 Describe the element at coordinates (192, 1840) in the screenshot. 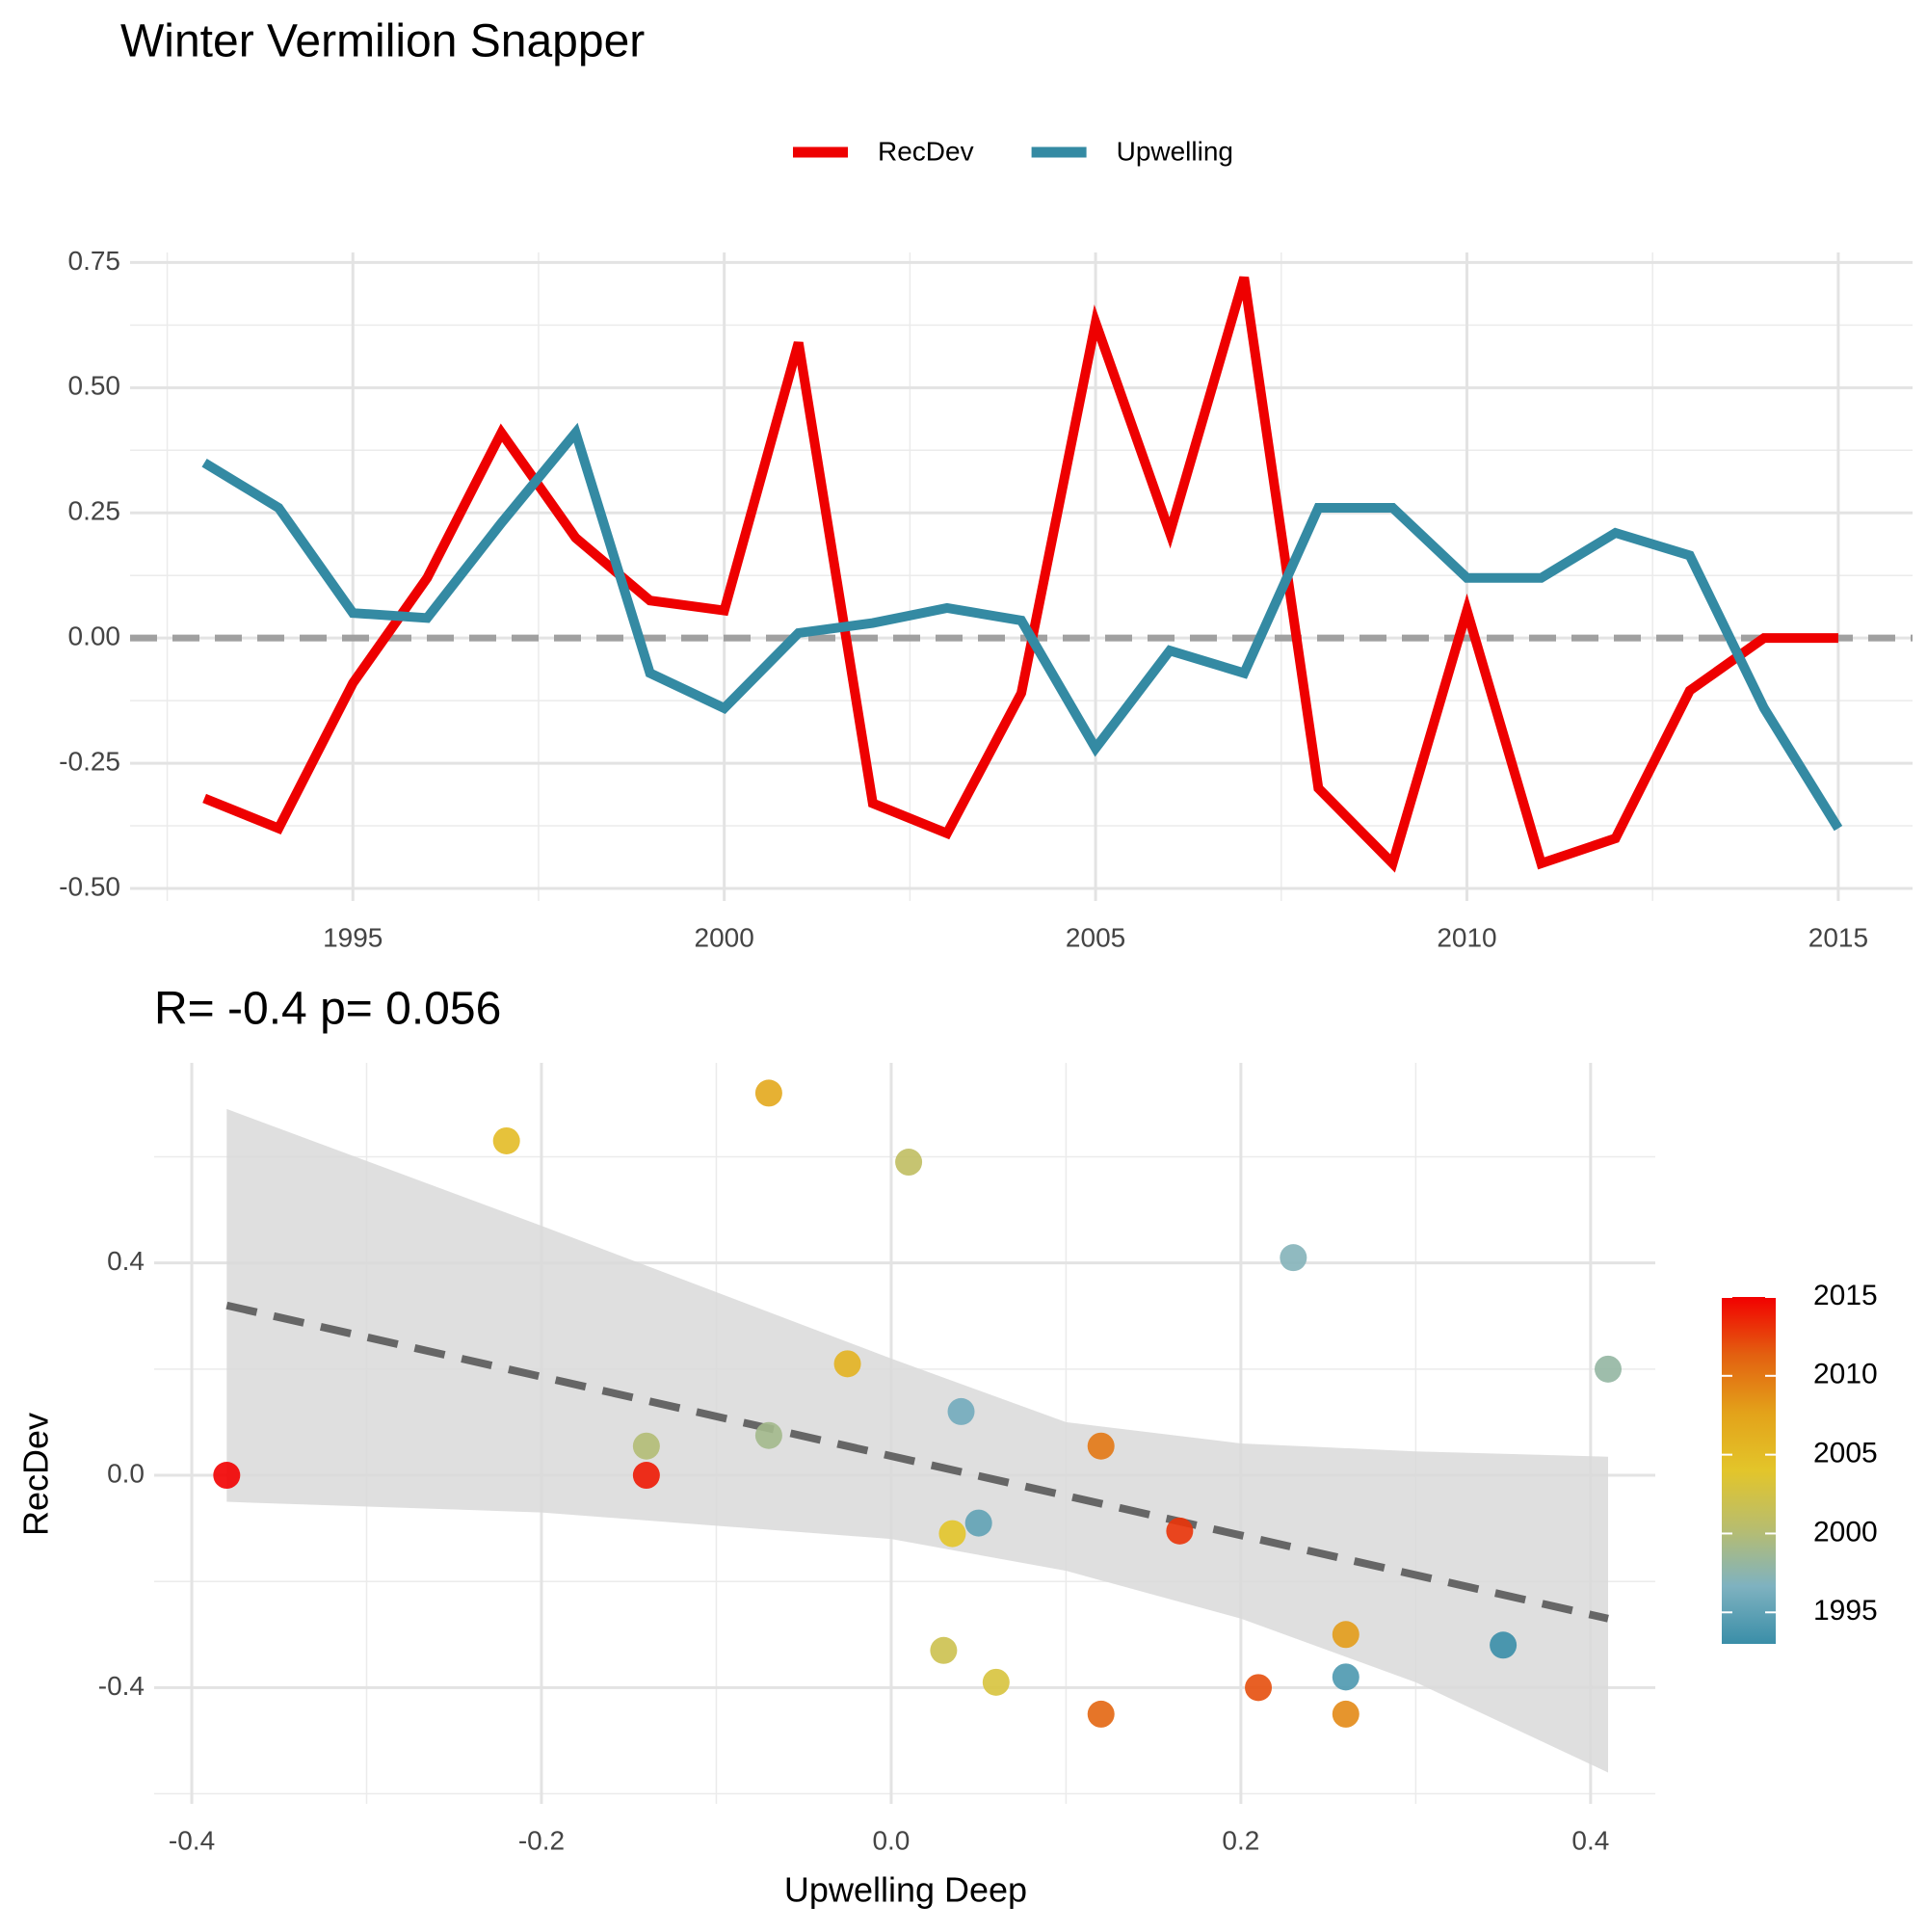

I see `x-tick-label: -0.4` at that location.